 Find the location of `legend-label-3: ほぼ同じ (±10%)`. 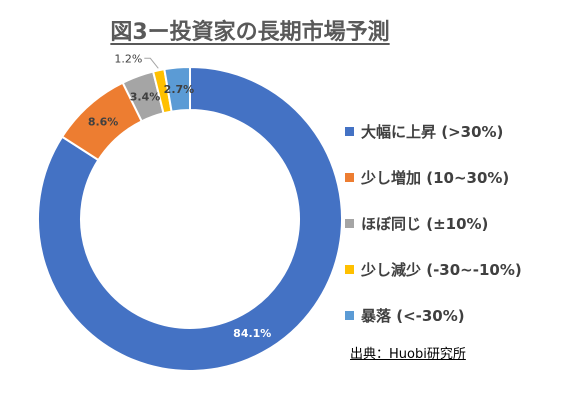

legend-label-3: ほぼ同じ (±10%) is located at coordinates (425, 223).